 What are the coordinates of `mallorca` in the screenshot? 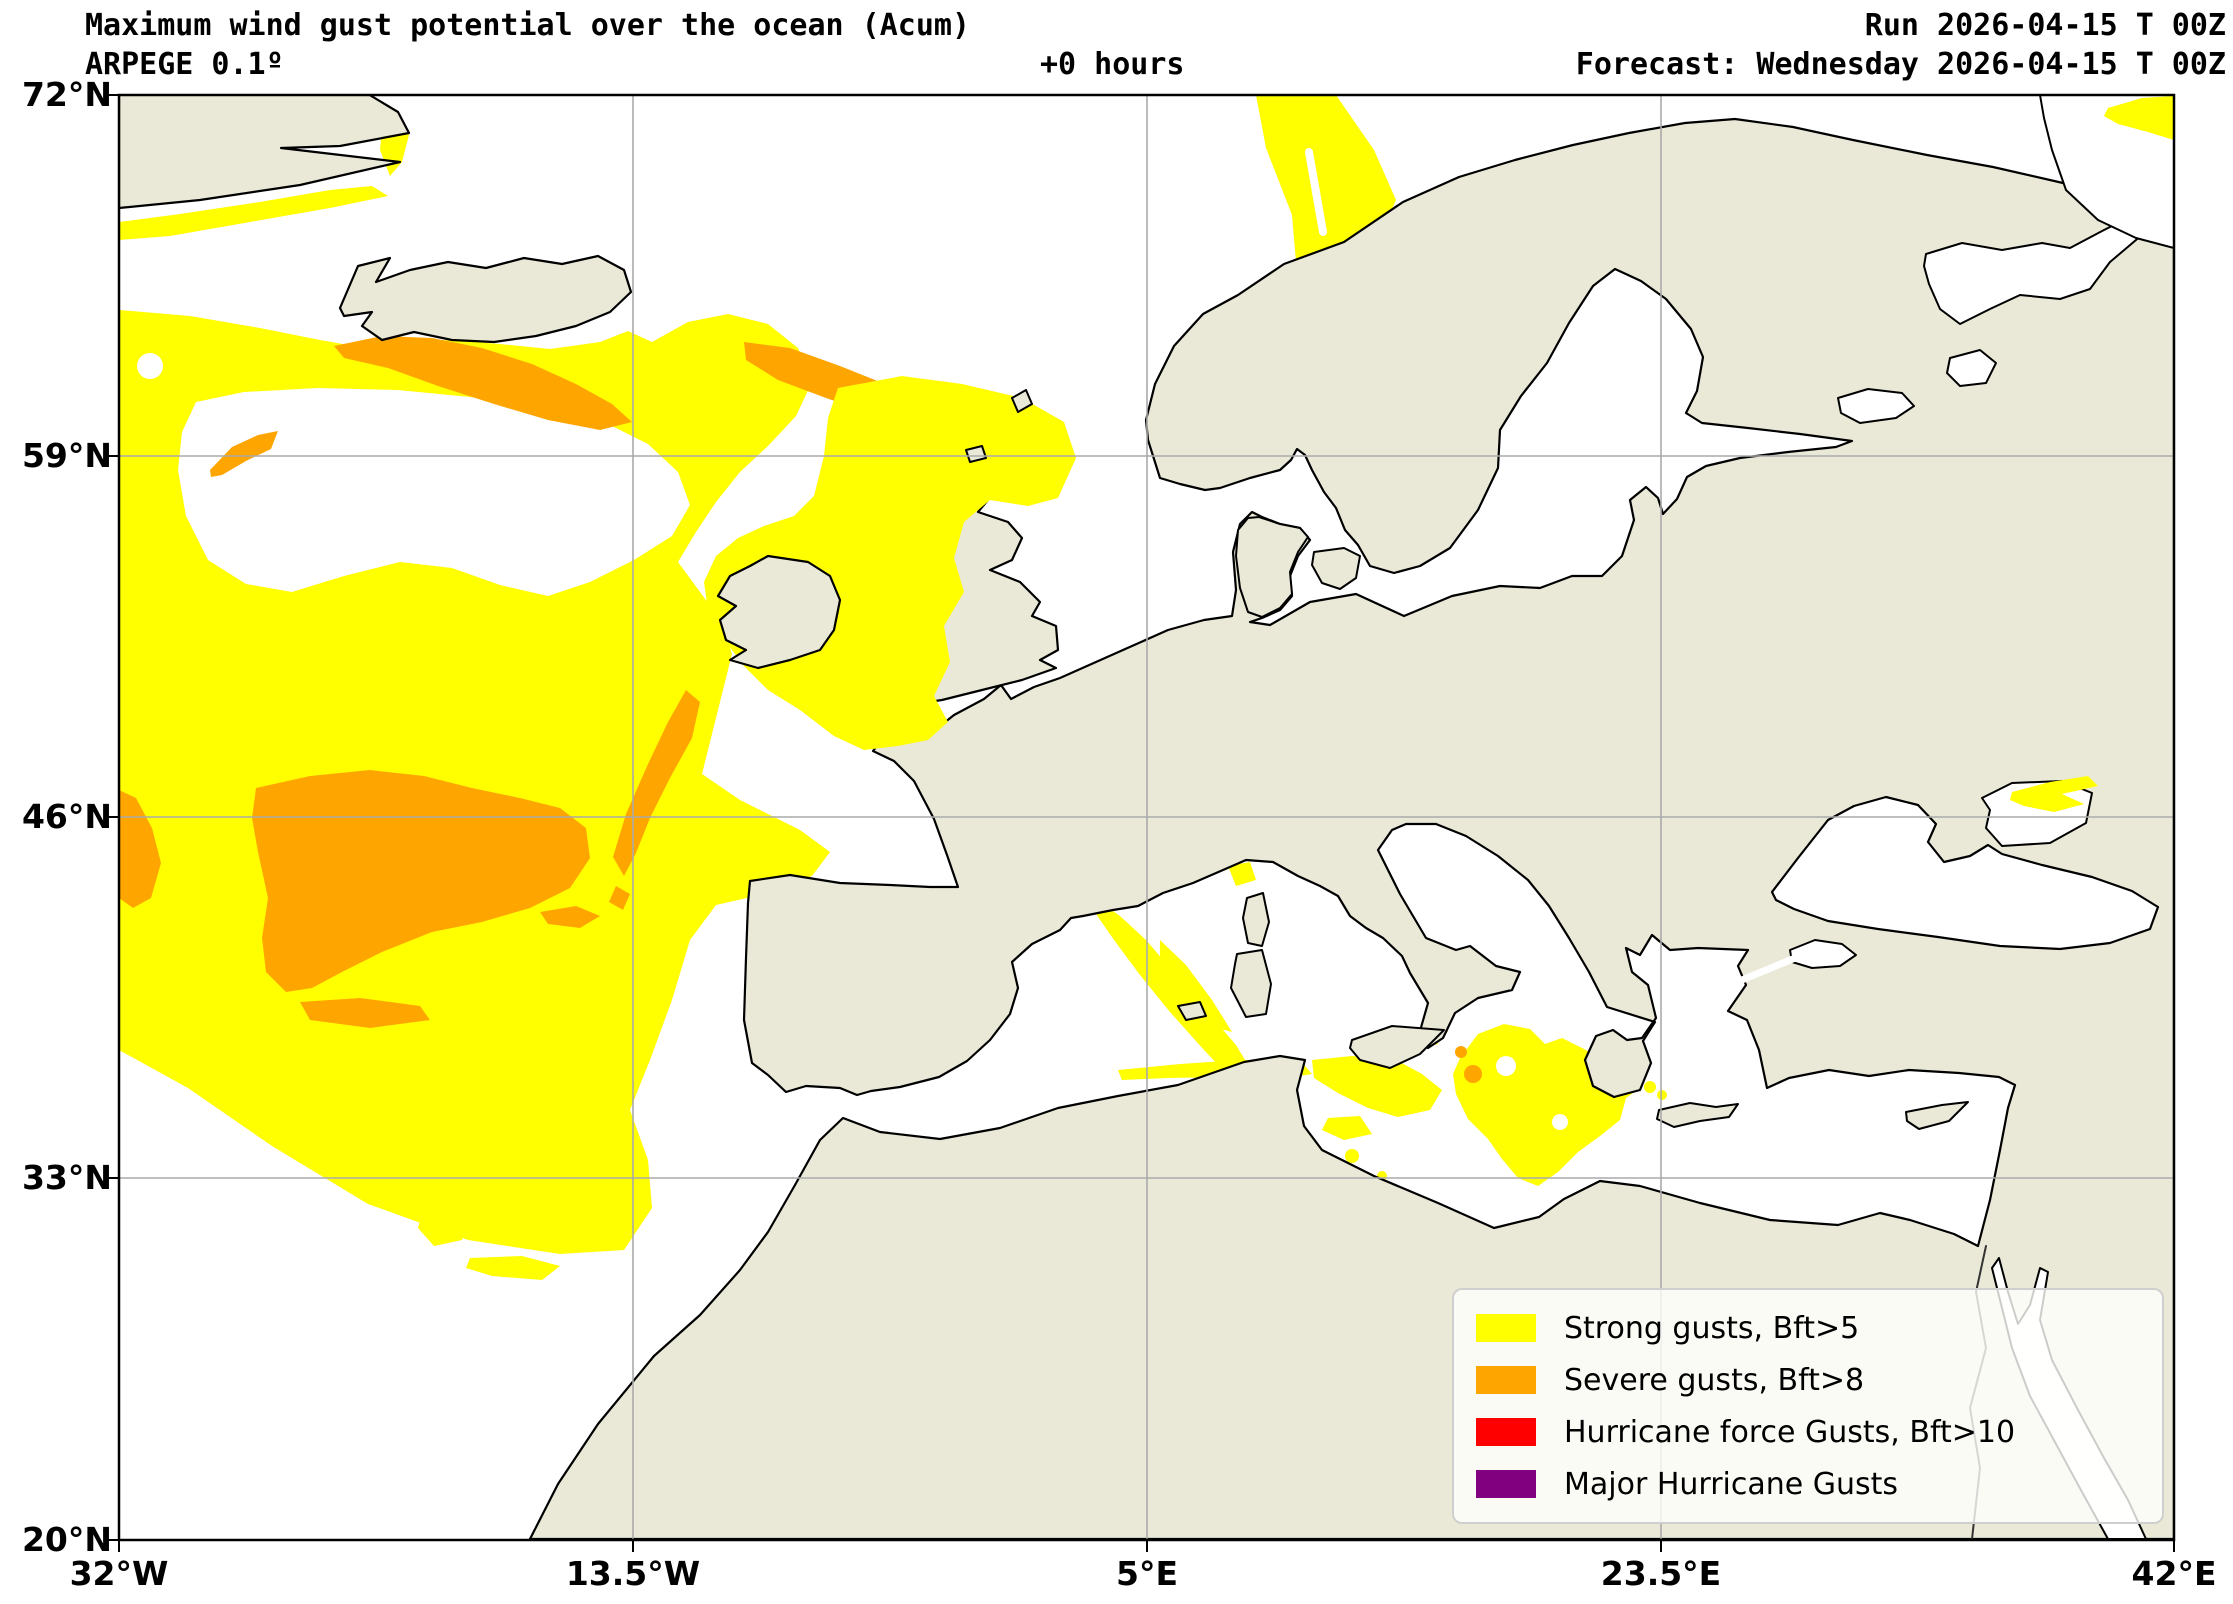 It's located at (1192, 1011).